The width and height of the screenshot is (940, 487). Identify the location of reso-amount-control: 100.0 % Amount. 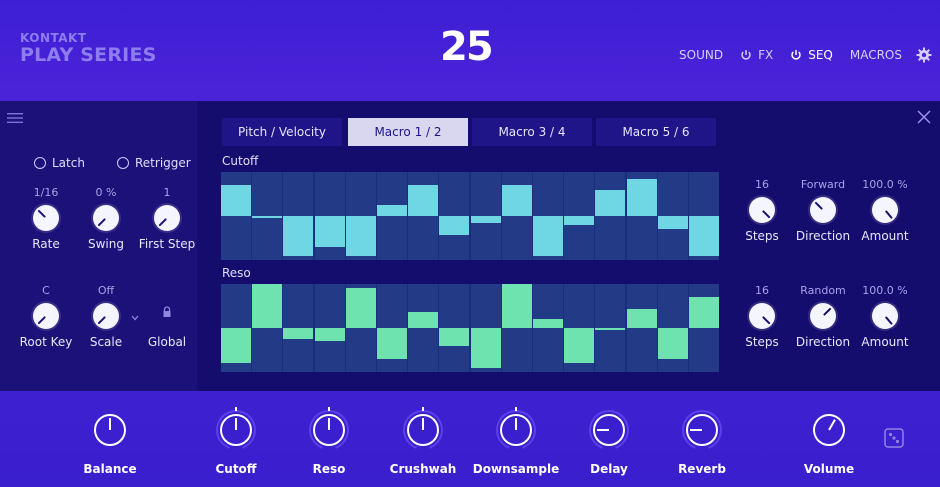
(885, 316).